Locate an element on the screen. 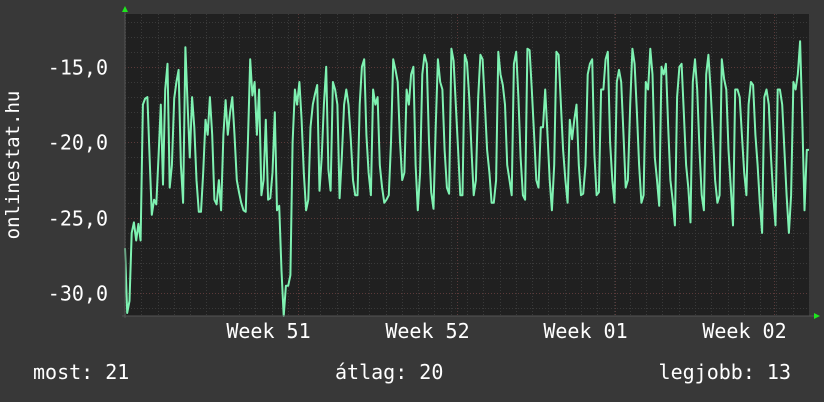 The width and height of the screenshot is (824, 402). y-axis-label: onlinestat.hu is located at coordinates (13, 165).